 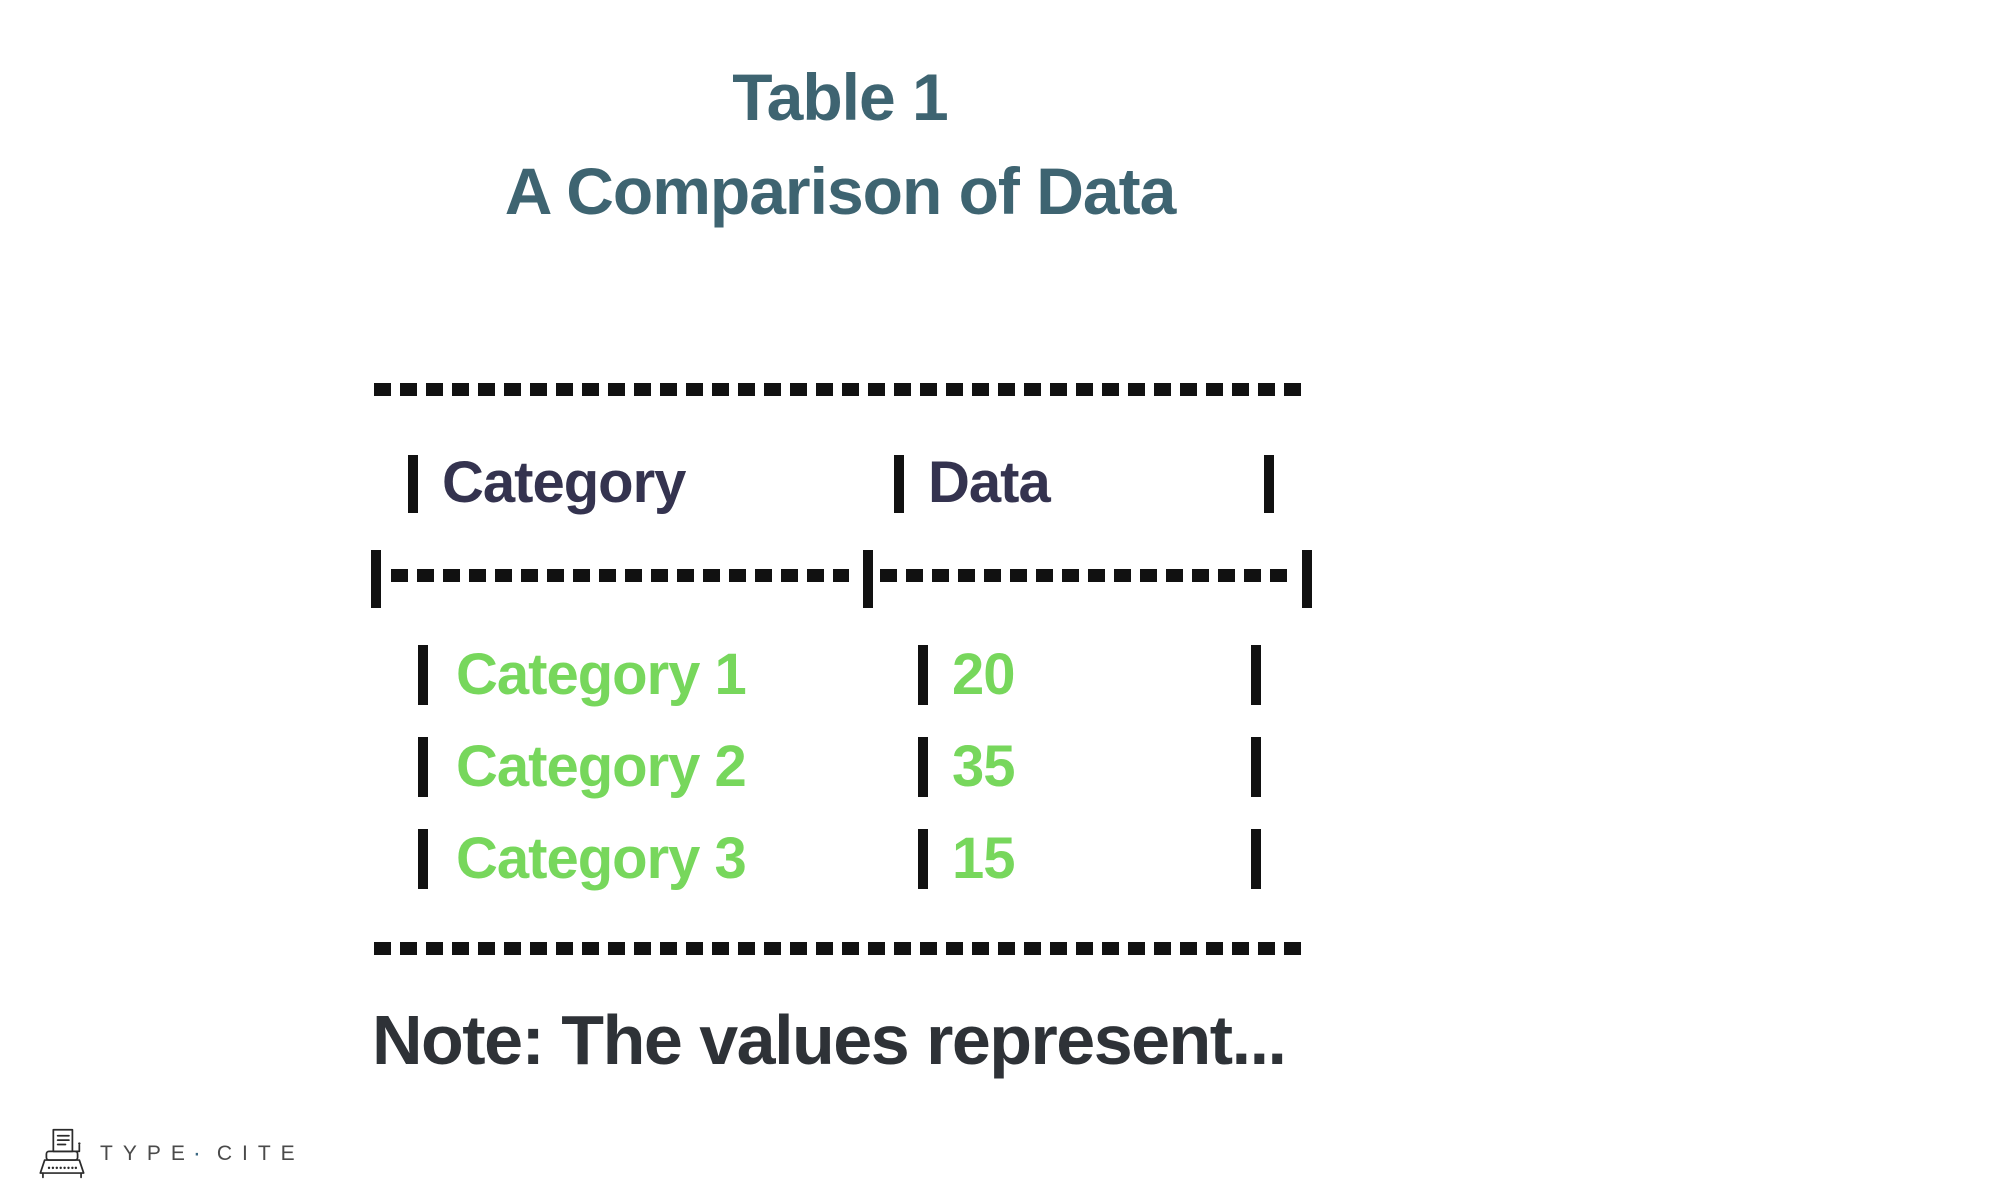 I want to click on table-bottom-border, so click(x=840, y=948).